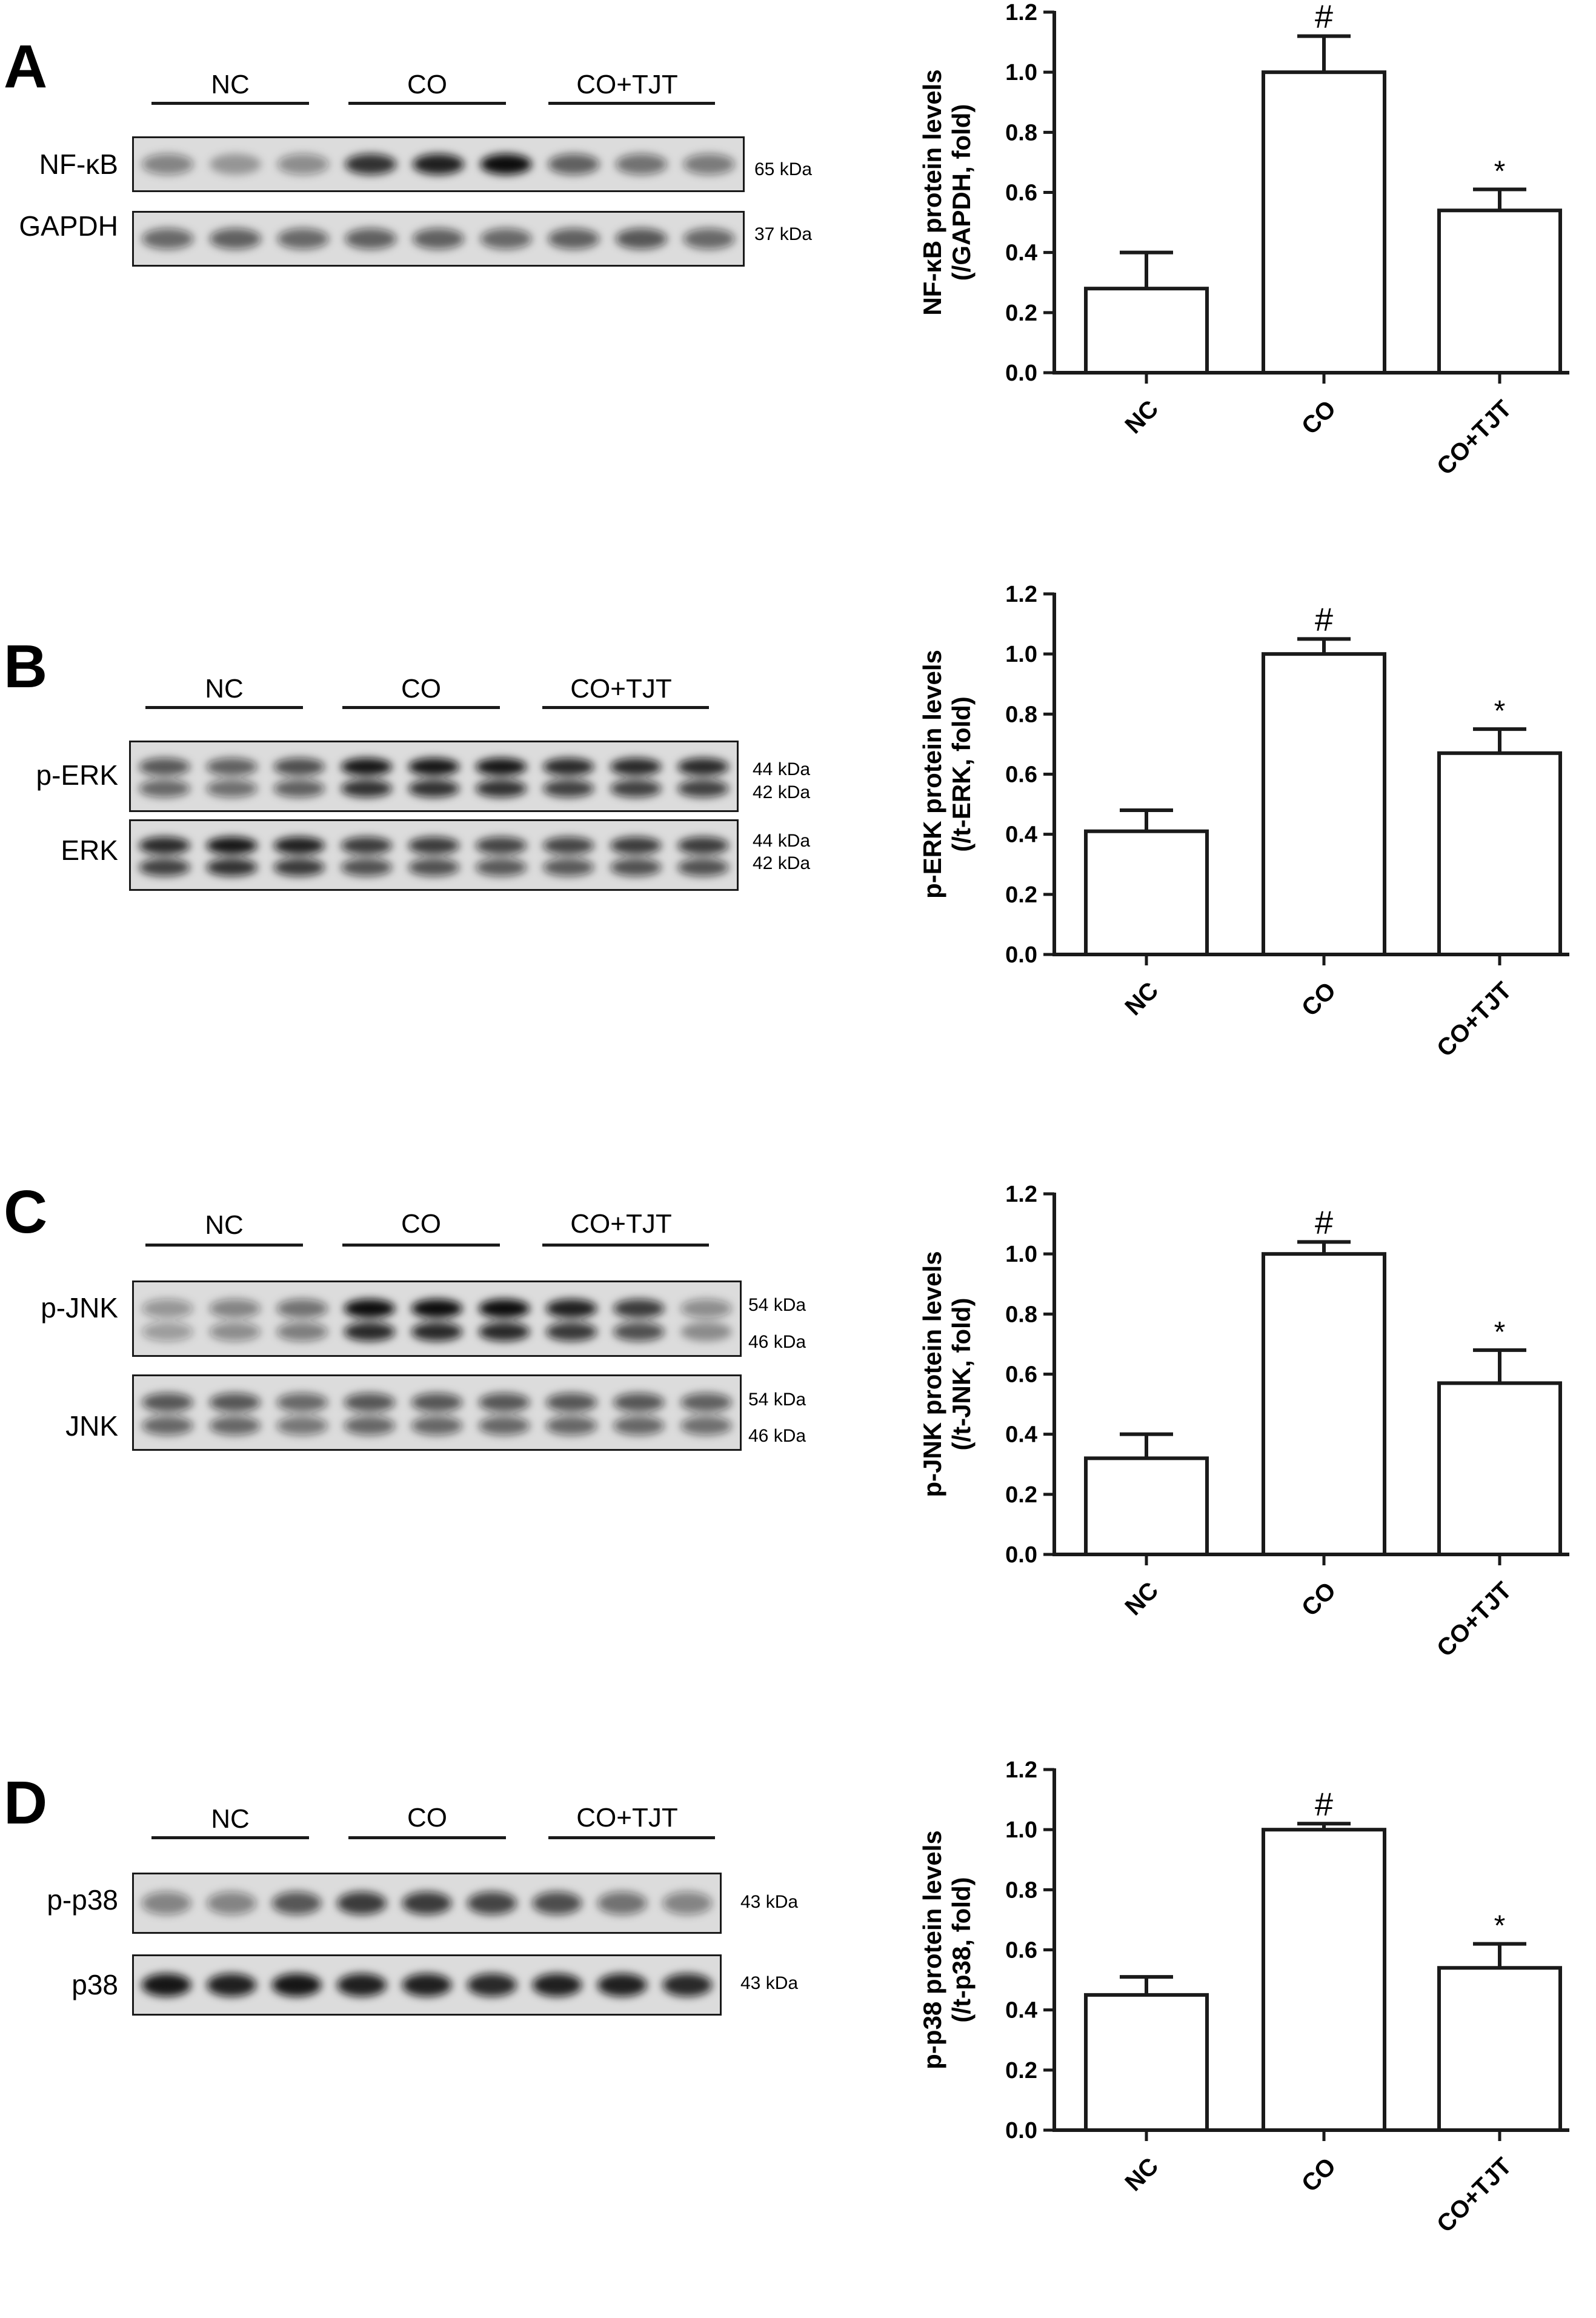  Describe the element at coordinates (777, 1400) in the screenshot. I see `kda-label: 54 kDa` at that location.